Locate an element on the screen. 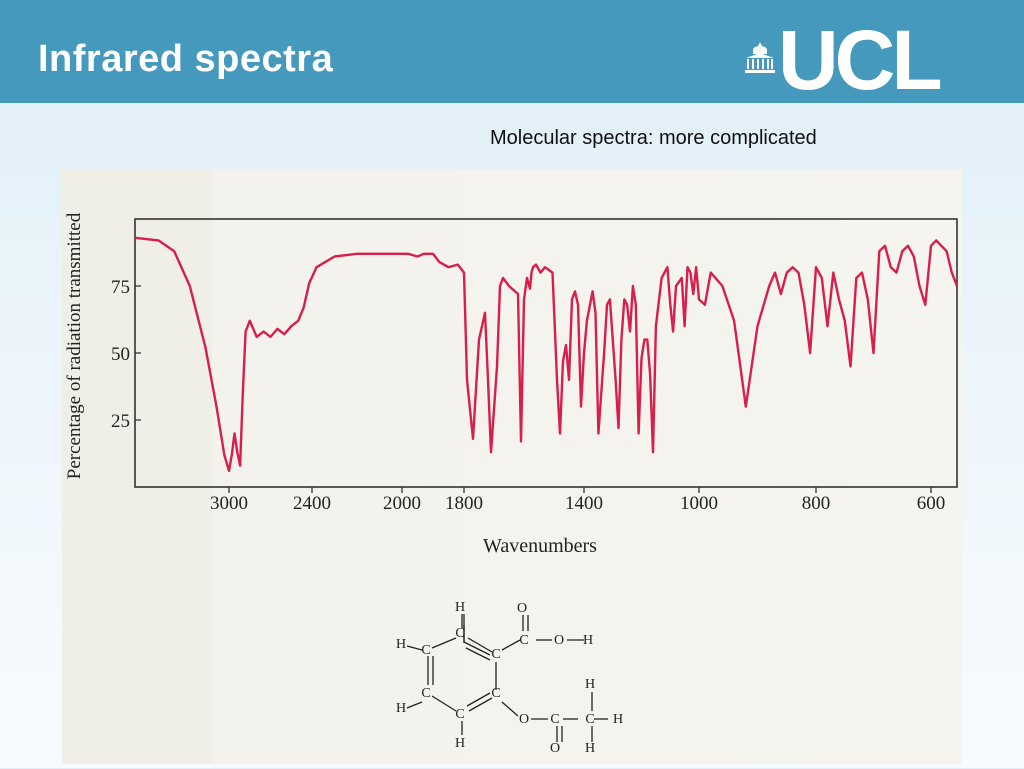 The height and width of the screenshot is (769, 1024). y-axis-label: Percentage of radiation transmitted is located at coordinates (74, 345).